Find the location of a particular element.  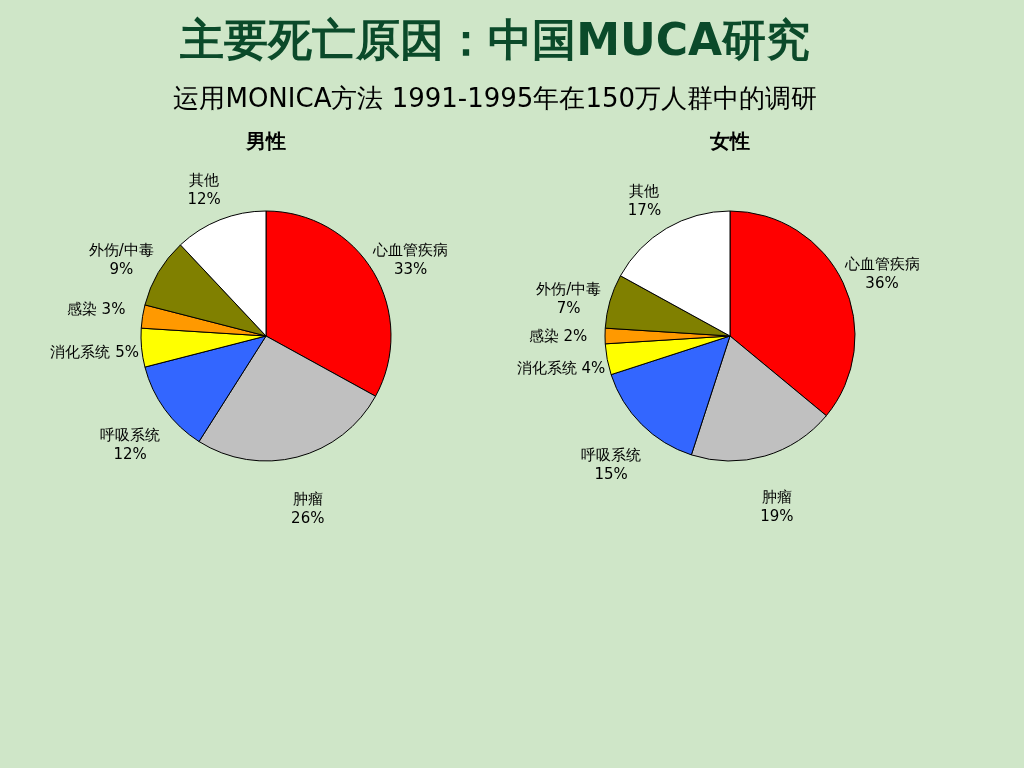

data-label: 26% is located at coordinates (308, 517).